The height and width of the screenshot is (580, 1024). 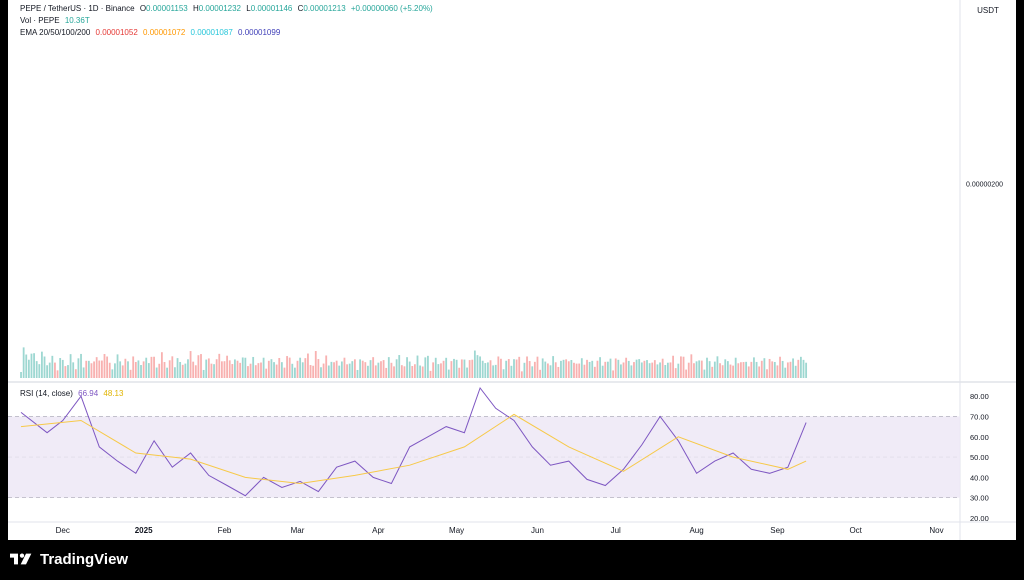 What do you see at coordinates (456, 530) in the screenshot?
I see `time-tick-label: May` at bounding box center [456, 530].